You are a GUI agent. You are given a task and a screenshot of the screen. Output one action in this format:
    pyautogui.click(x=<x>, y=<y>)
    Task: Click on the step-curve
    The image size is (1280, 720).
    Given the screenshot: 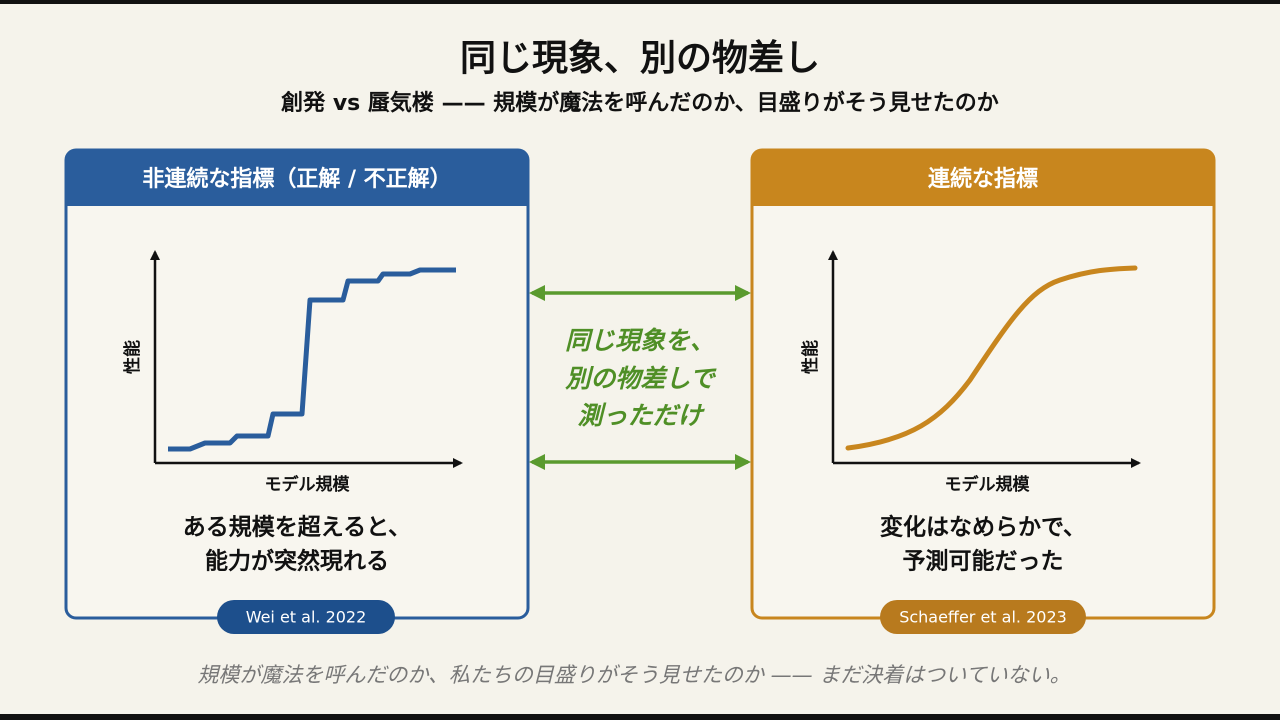 What is the action you would take?
    pyautogui.click(x=312, y=359)
    